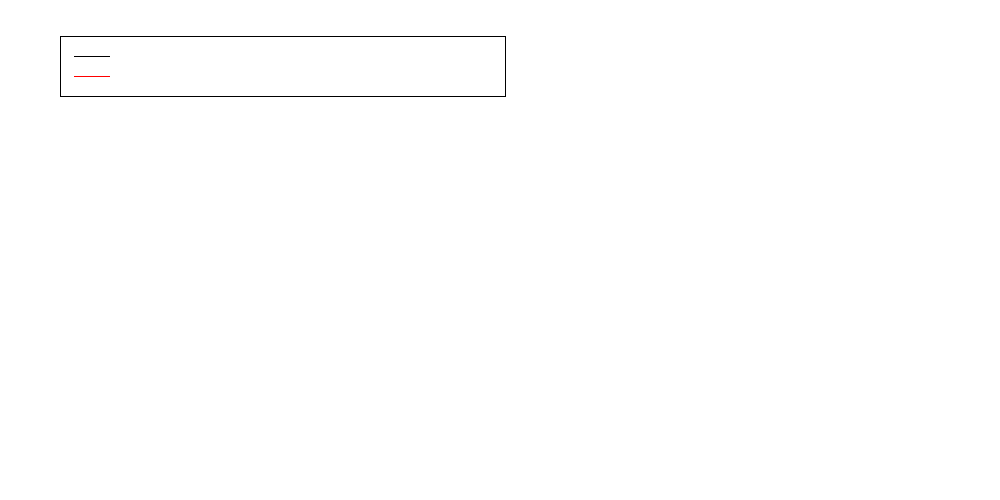 This screenshot has height=500, width=1000. Describe the element at coordinates (283, 66) in the screenshot. I see `legend` at that location.